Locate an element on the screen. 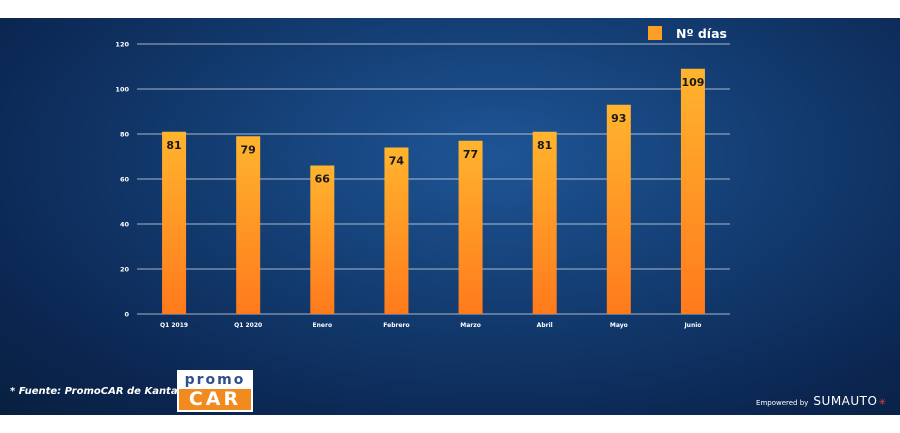 This screenshot has width=900, height=433. empowered-by-text: Empowered by is located at coordinates (782, 403).